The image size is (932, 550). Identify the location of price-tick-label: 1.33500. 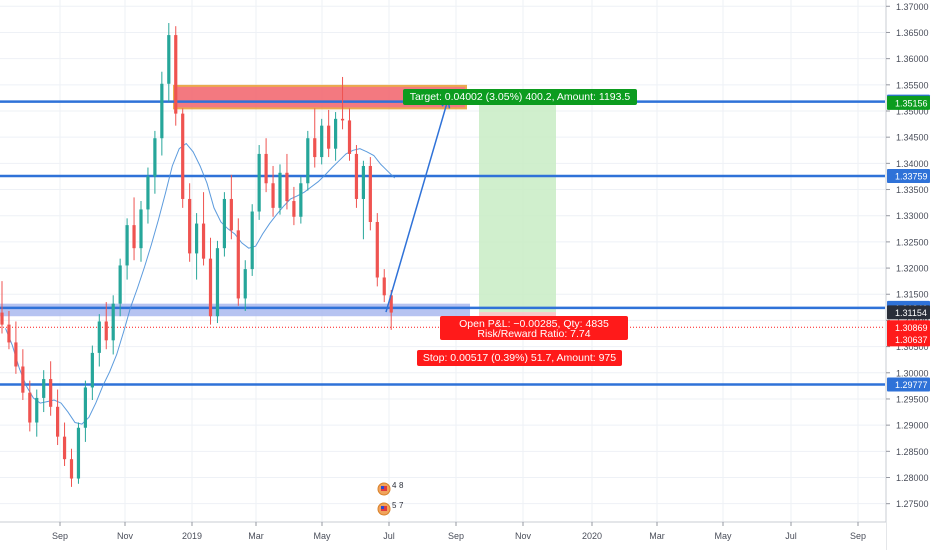
(912, 190).